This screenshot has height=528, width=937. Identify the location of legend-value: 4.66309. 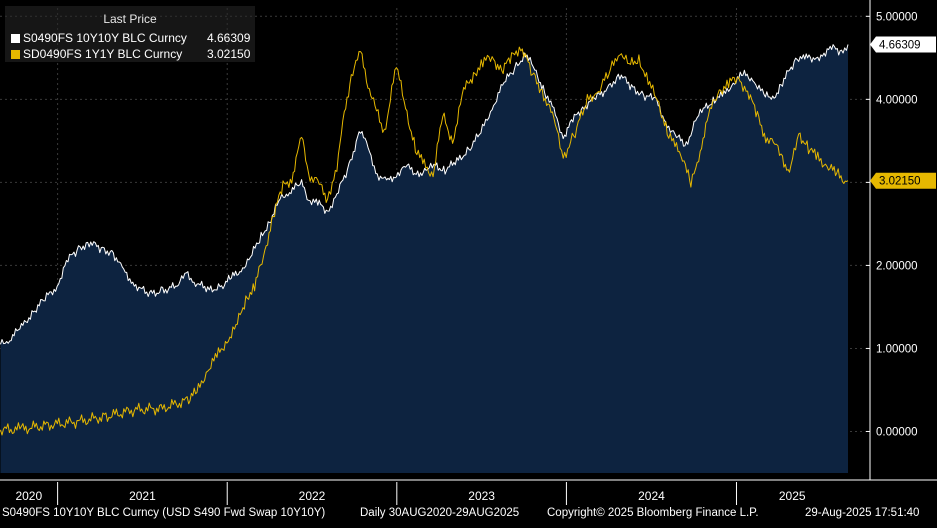
(229, 38).